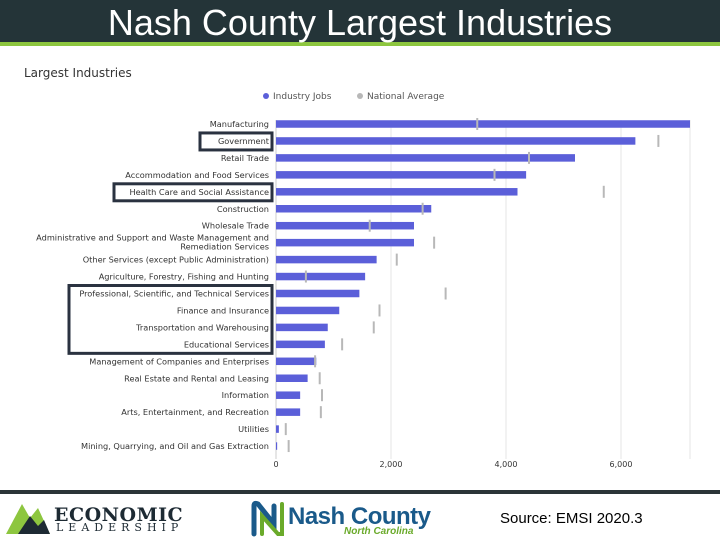 Image resolution: width=720 pixels, height=540 pixels. I want to click on footer-background, so click(360, 516).